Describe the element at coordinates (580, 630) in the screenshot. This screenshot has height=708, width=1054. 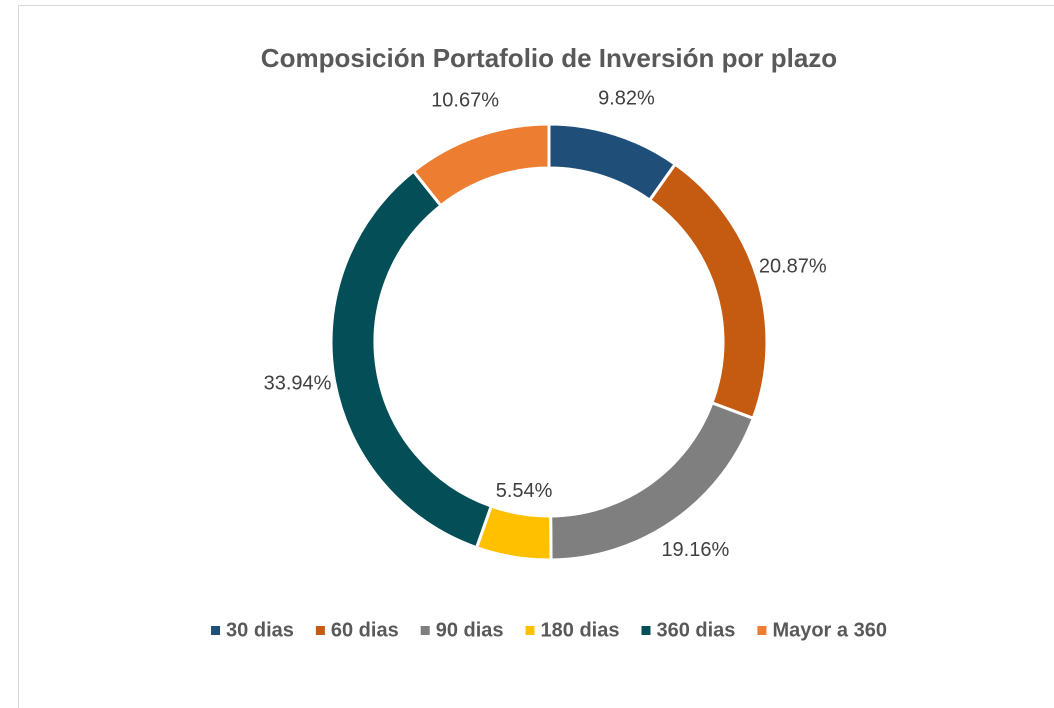
I see `legend-label: 180 dias` at that location.